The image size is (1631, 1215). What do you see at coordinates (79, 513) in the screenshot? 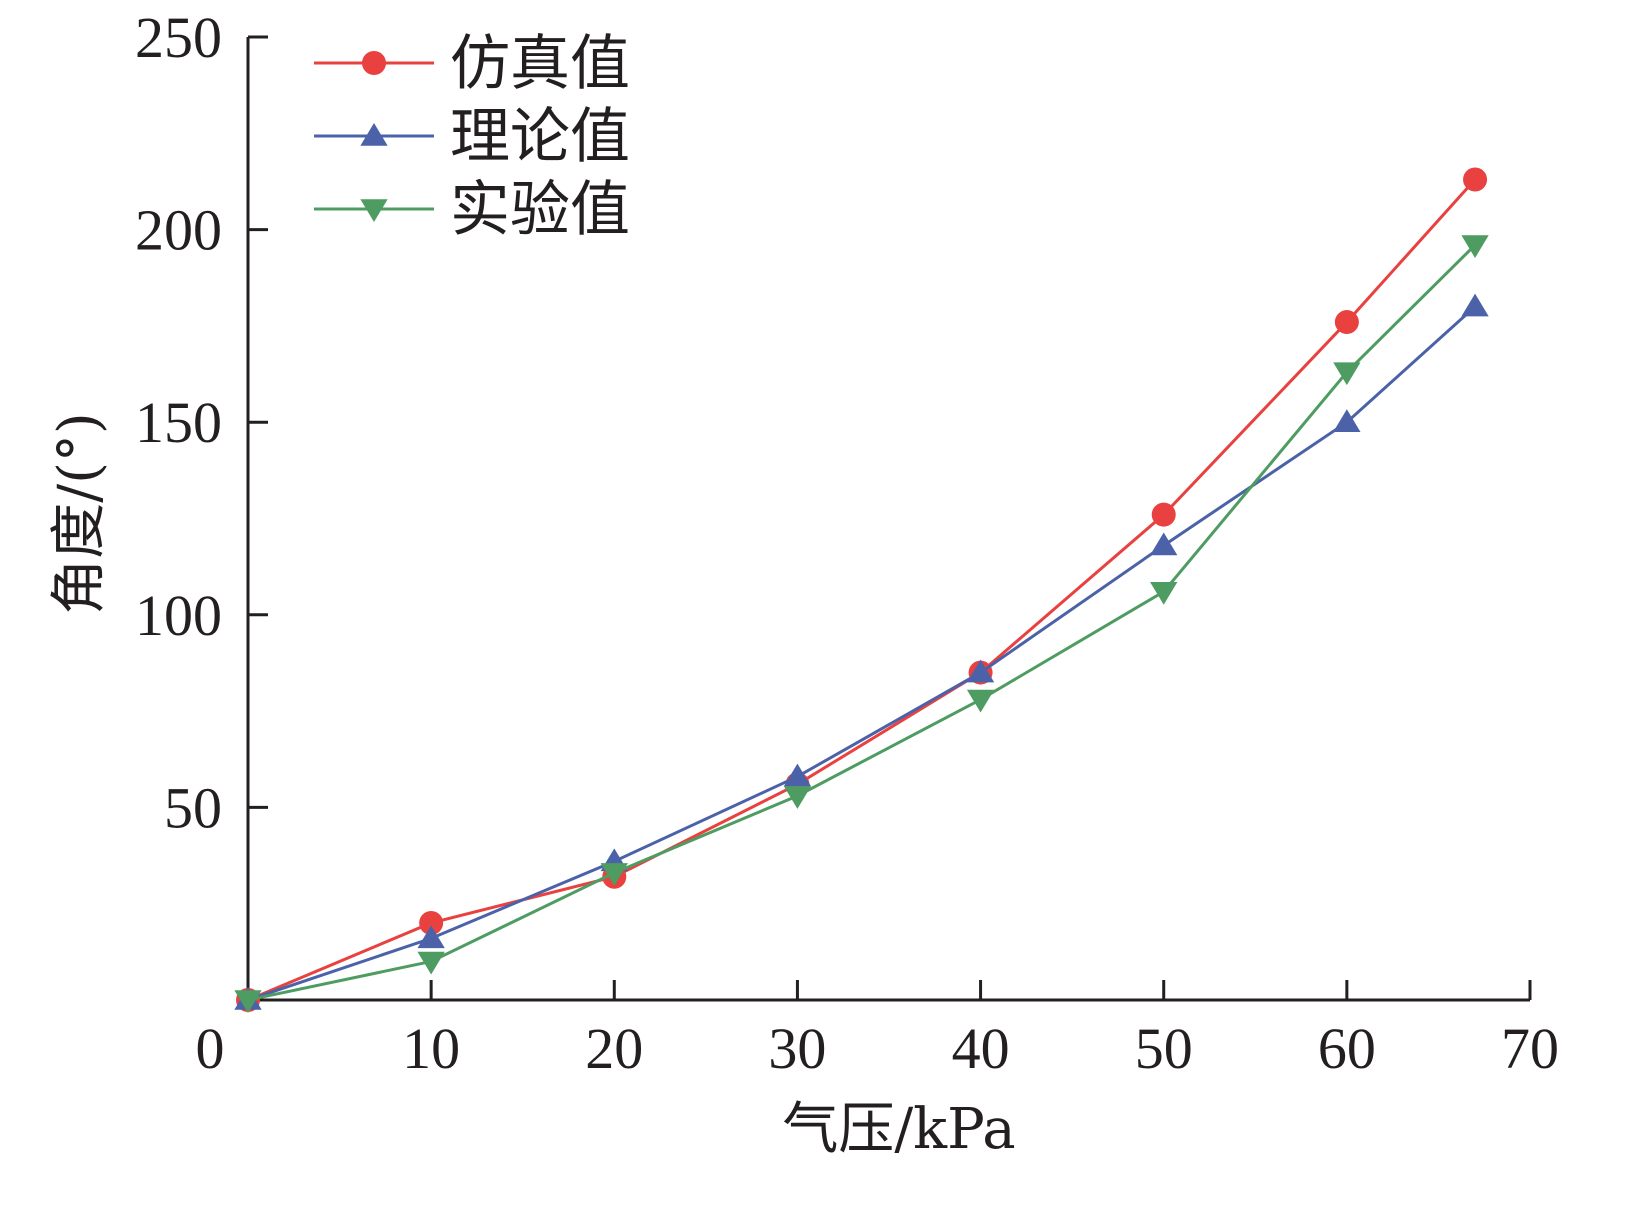
I see `y-axis-title: 角度/(°)` at bounding box center [79, 513].